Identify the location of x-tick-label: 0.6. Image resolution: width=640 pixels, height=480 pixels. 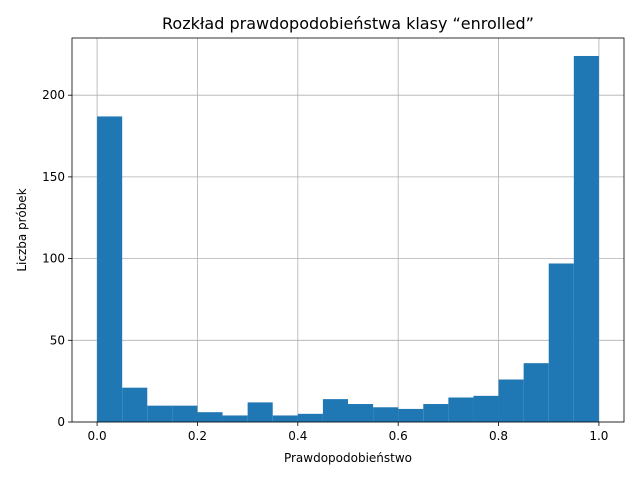
(398, 436).